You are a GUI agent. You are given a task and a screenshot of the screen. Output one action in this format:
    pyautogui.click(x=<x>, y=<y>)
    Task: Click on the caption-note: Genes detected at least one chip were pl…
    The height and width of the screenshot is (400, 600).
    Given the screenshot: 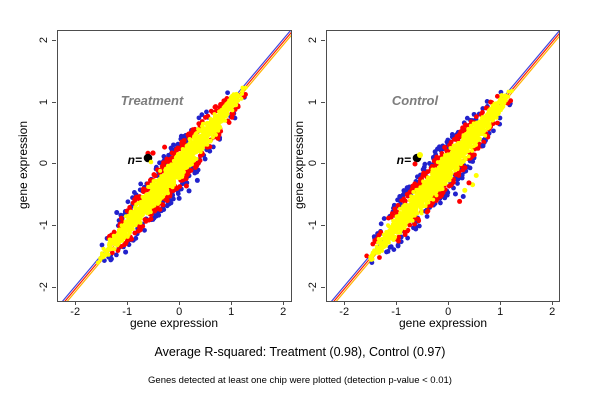 What is the action you would take?
    pyautogui.click(x=300, y=380)
    